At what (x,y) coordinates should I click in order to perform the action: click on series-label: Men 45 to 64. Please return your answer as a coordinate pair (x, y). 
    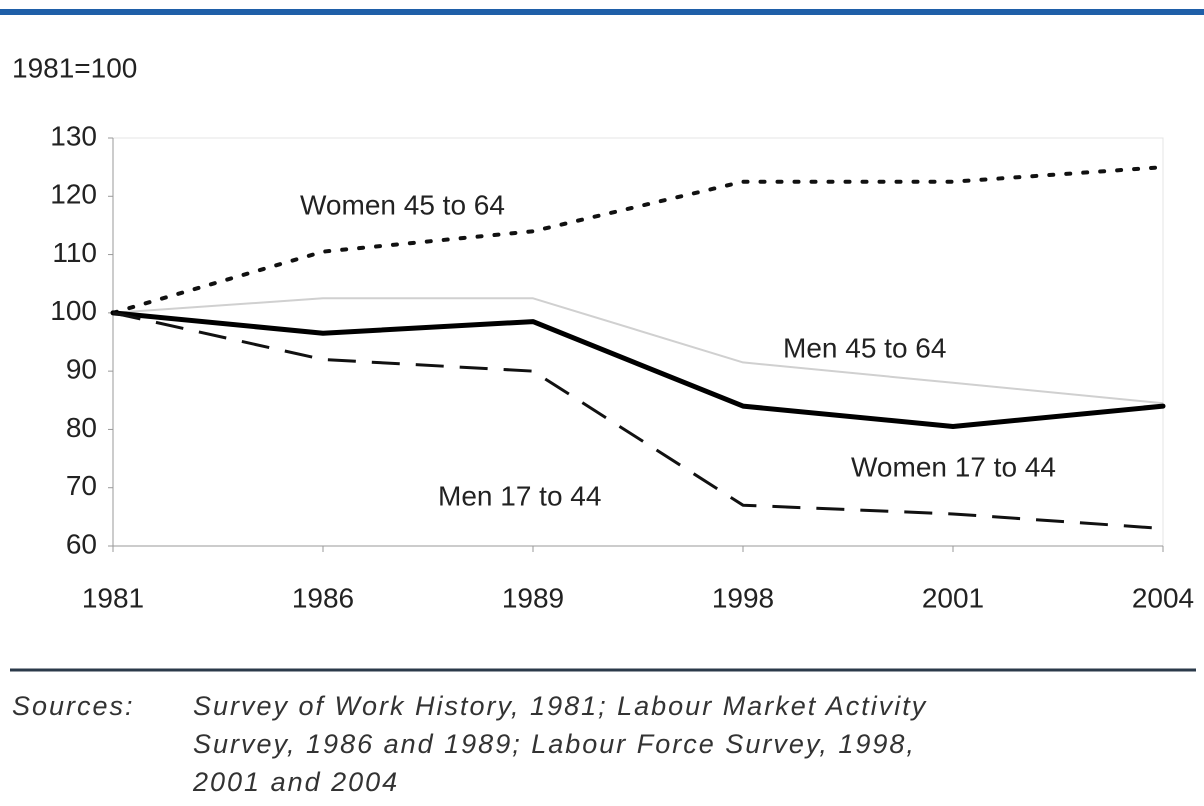
    Looking at the image, I should click on (864, 347).